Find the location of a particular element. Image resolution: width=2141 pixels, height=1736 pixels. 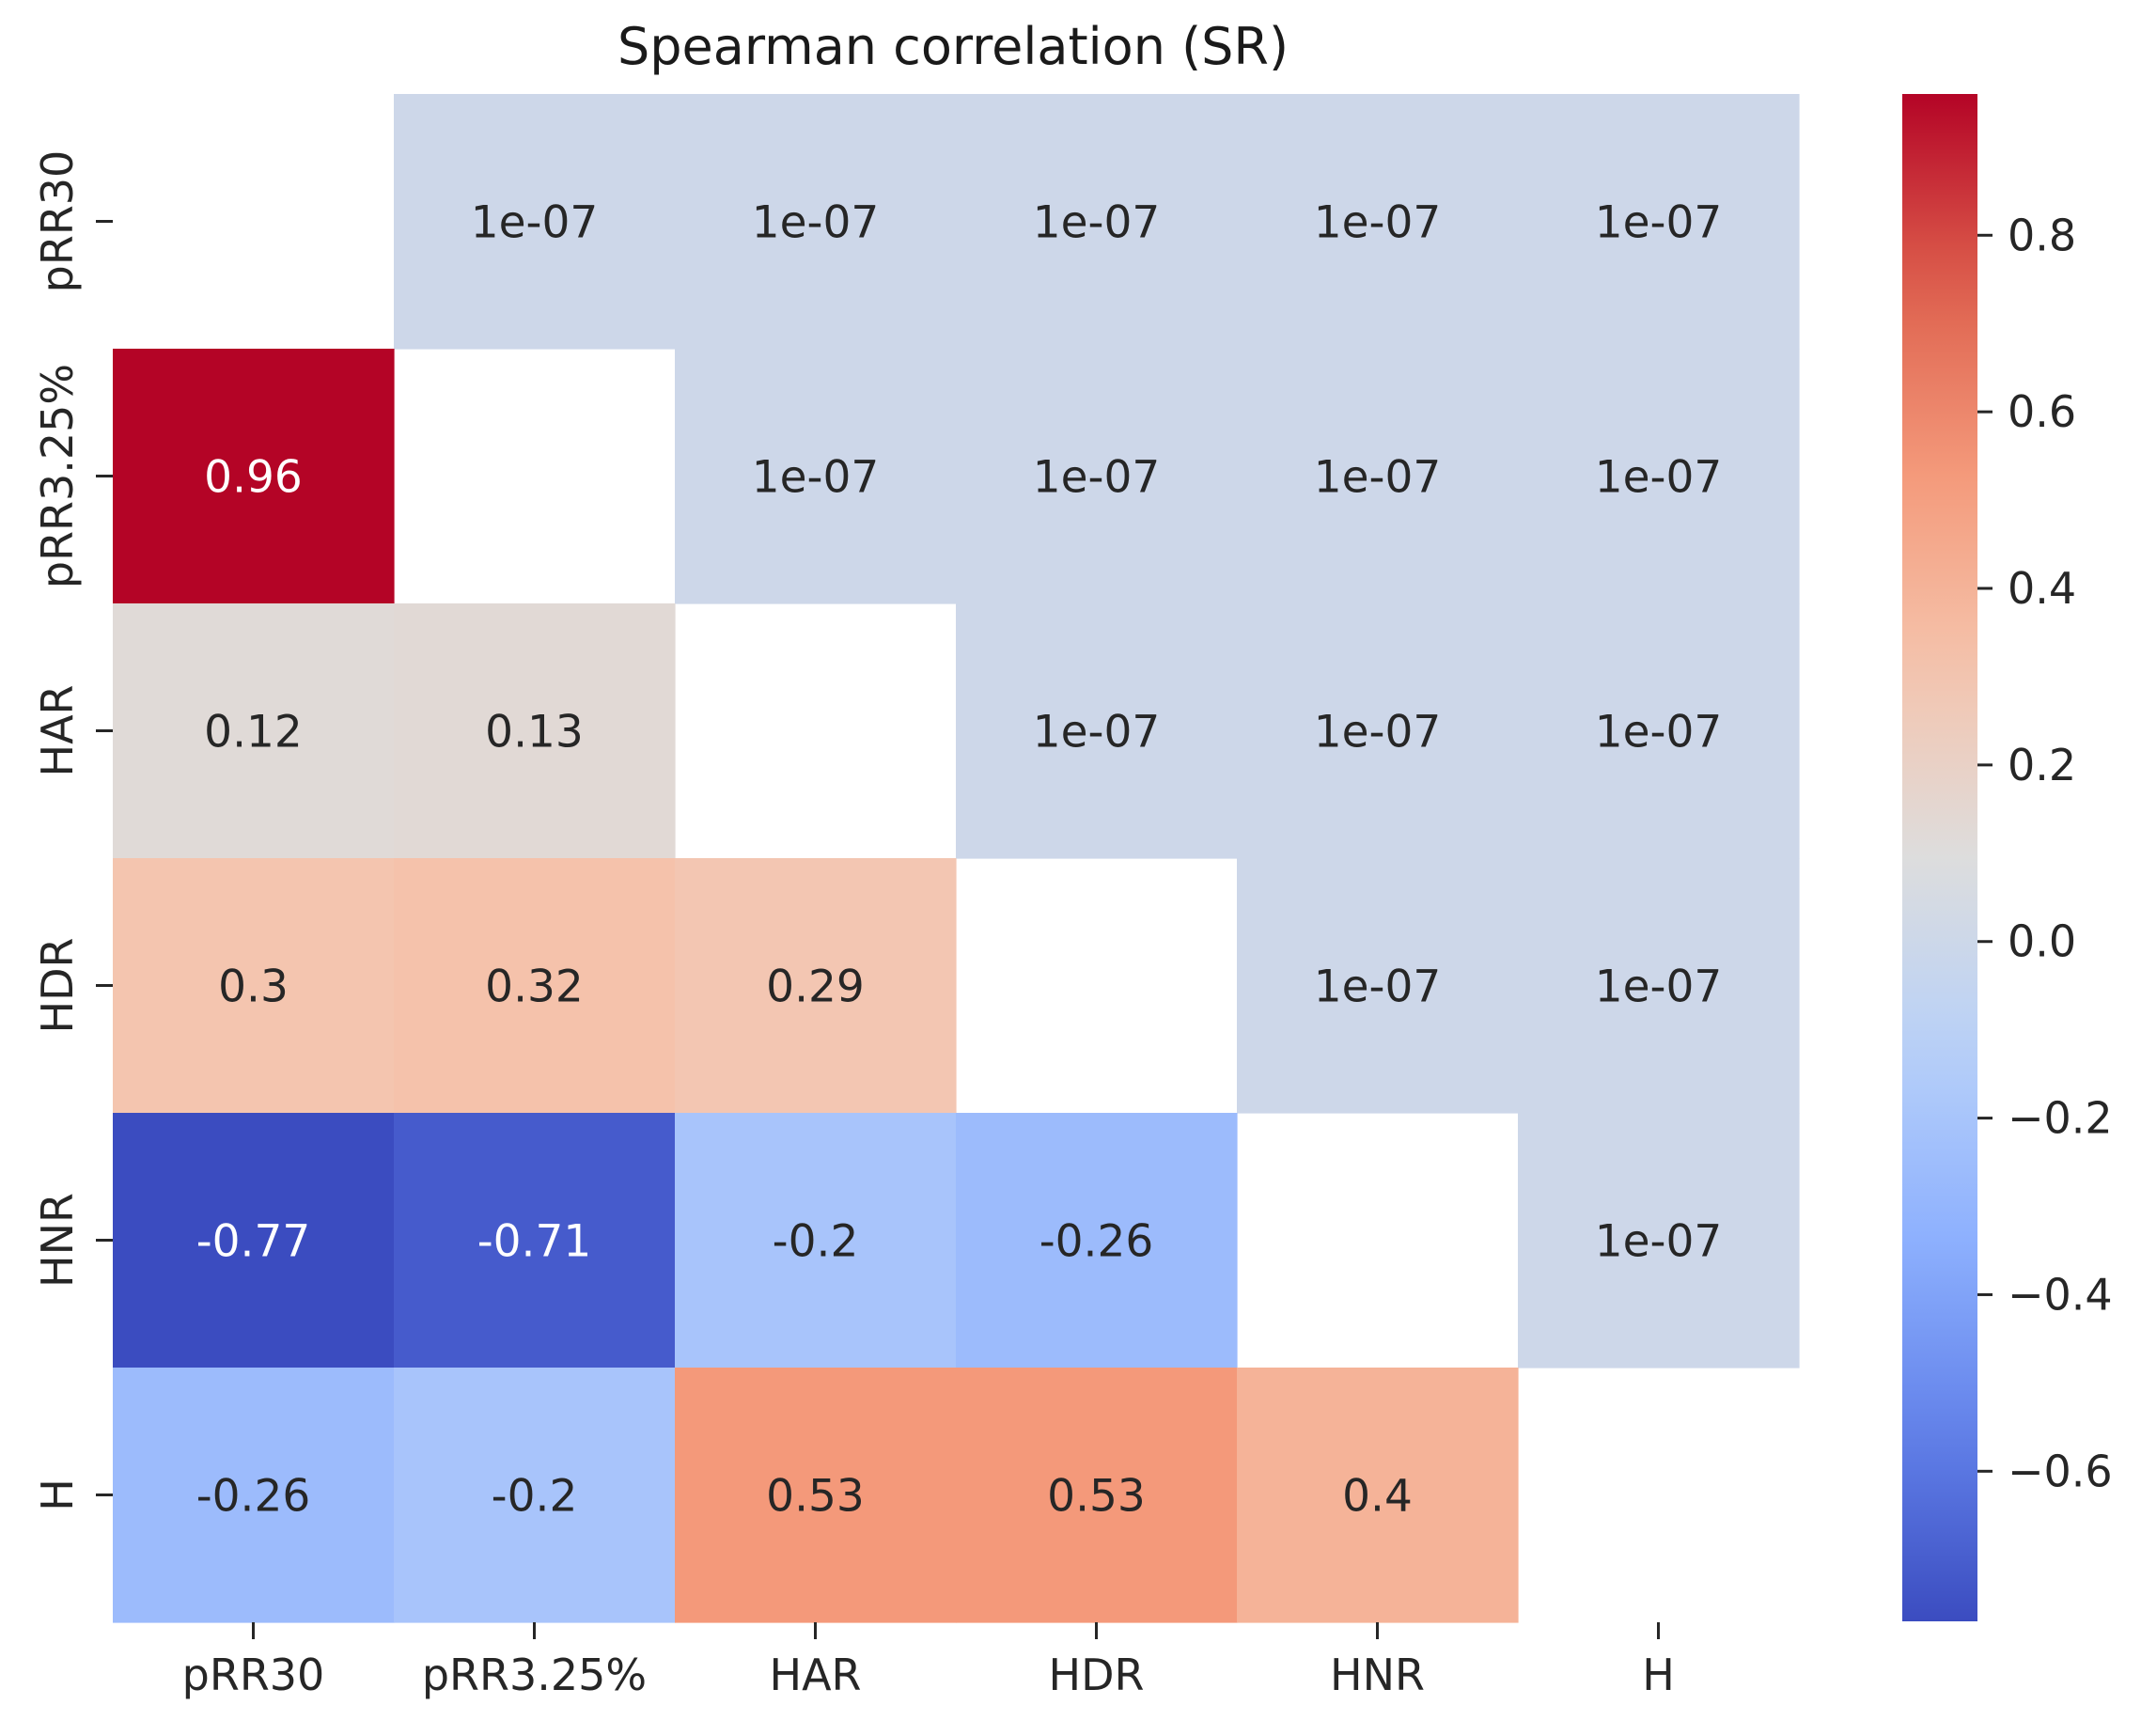

colorbar-tick-label: −0.4 is located at coordinates (2061, 1294).